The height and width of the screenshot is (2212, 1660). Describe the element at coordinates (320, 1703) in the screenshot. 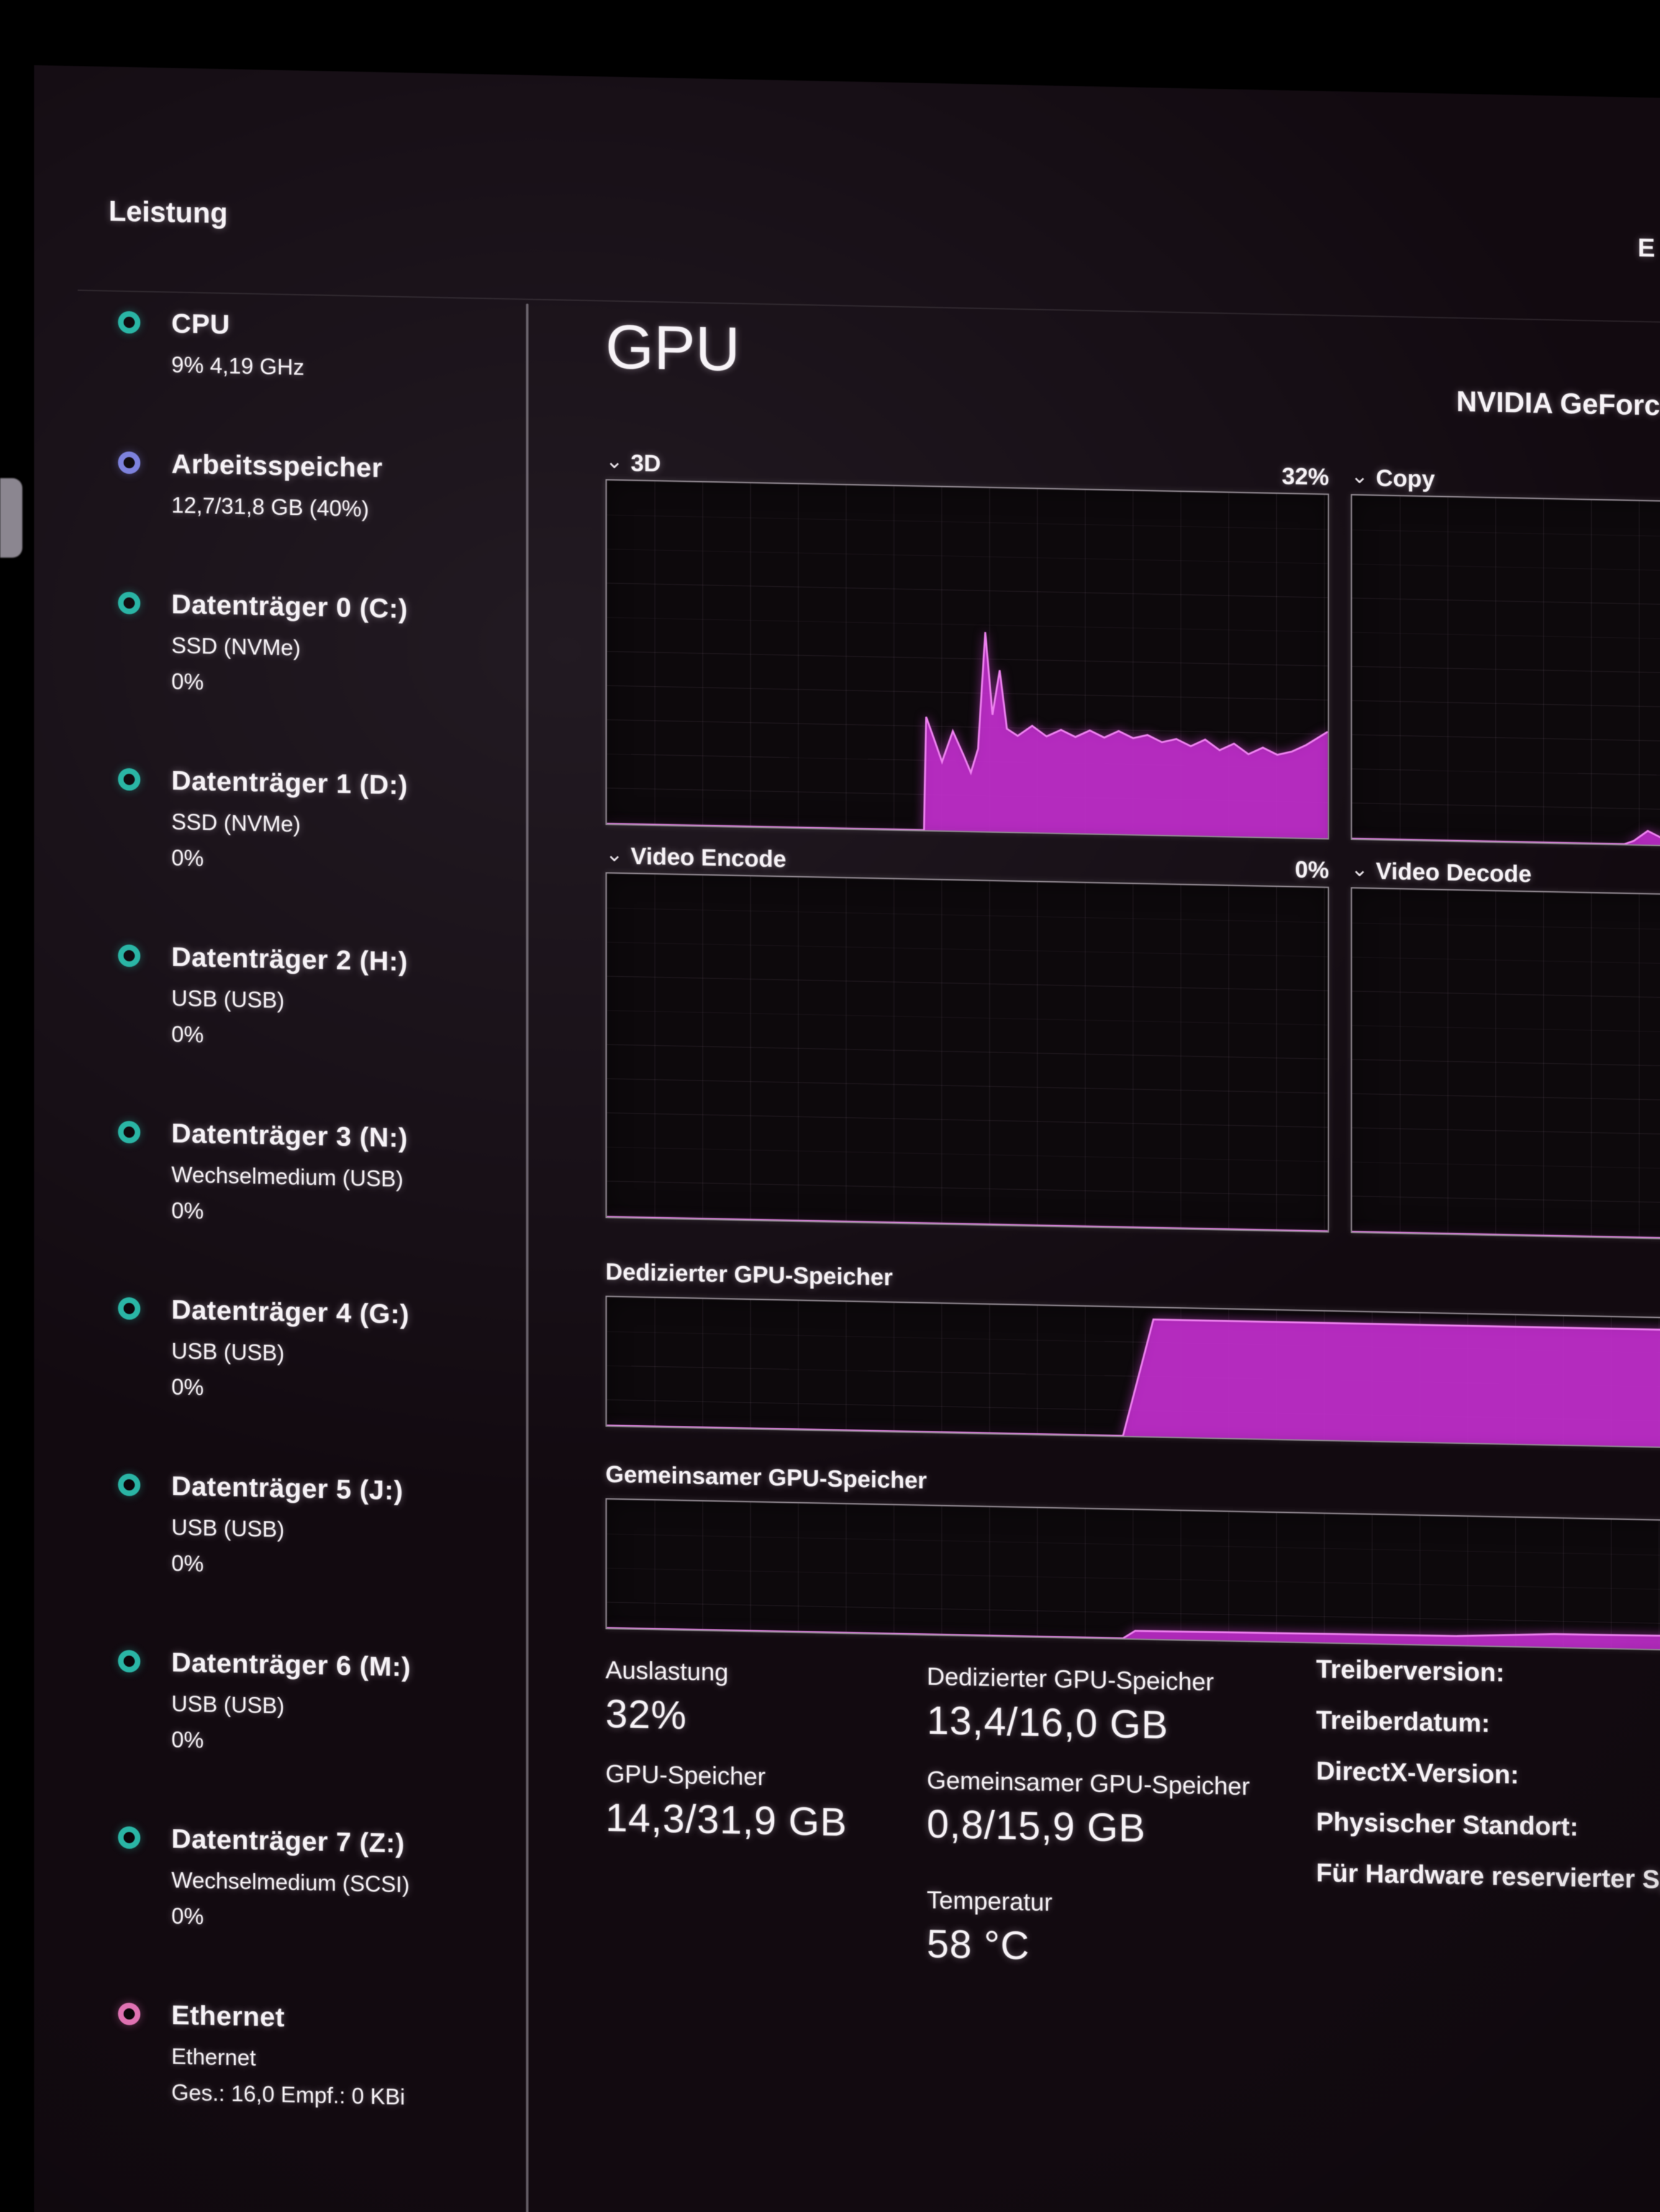

I see `sidebar-item-datentr-ger-6-m: Datenträger 6 (M:) USB (USB) 0%` at that location.